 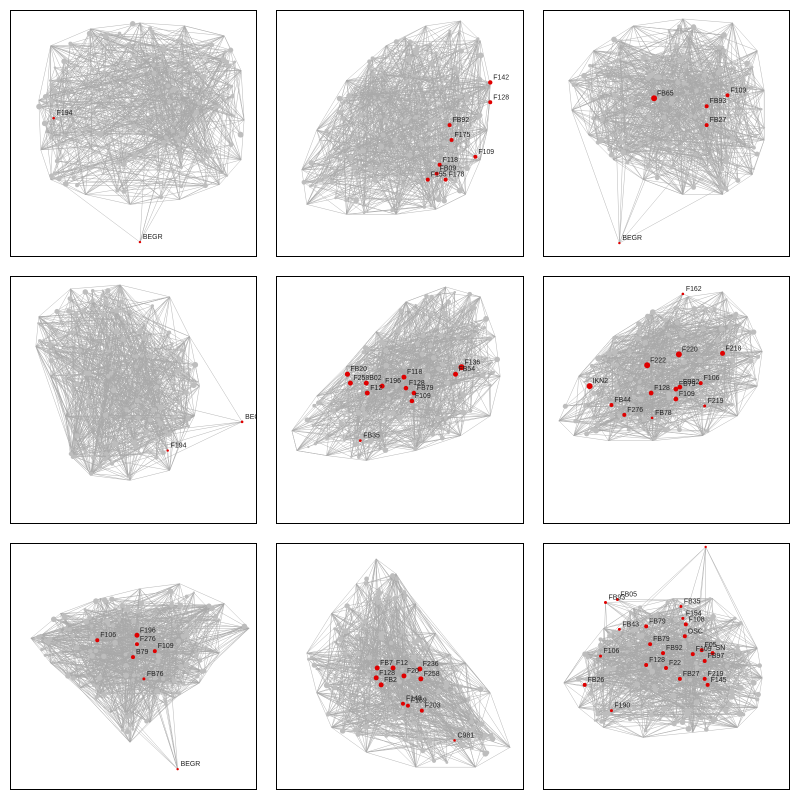 I want to click on network-panel-2: F142 F128 FB92 F175 F118 FB09 F155 F178 F109, so click(x=400, y=133).